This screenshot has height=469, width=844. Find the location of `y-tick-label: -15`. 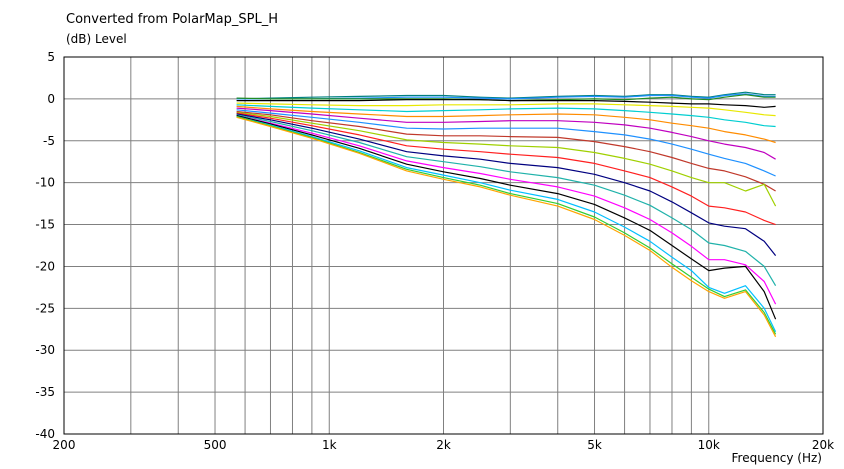

y-tick-label: -15 is located at coordinates (45, 225).